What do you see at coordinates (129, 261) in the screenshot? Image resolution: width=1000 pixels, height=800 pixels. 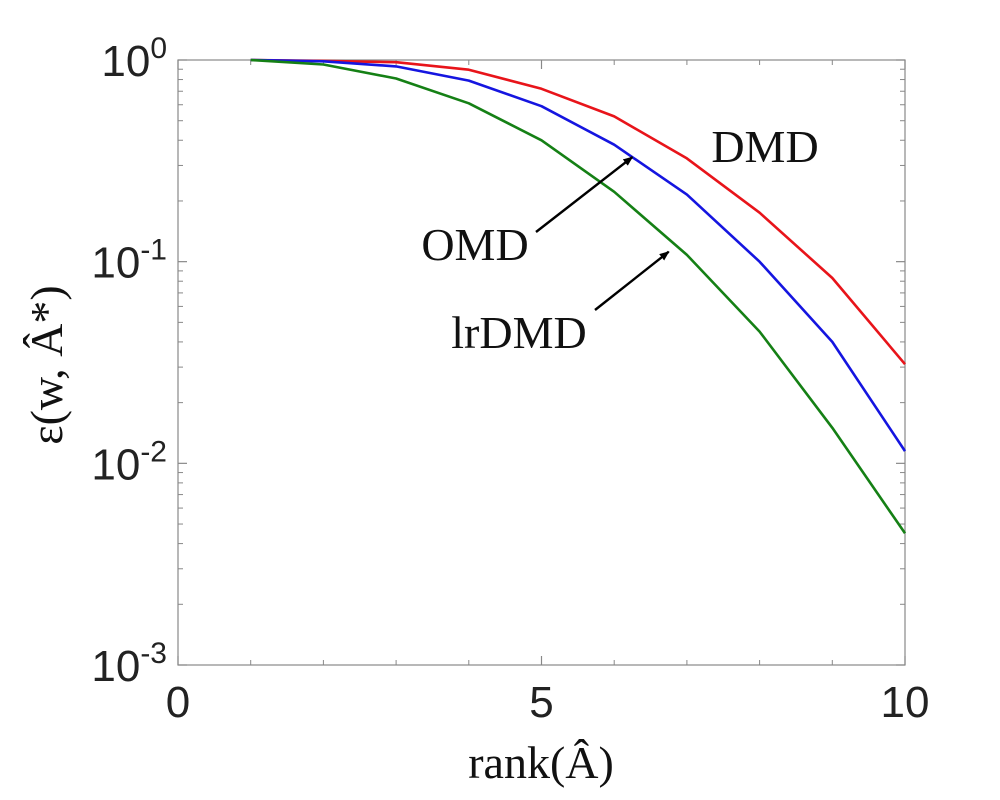 I see `y-tick-label: 10⁻¹` at bounding box center [129, 261].